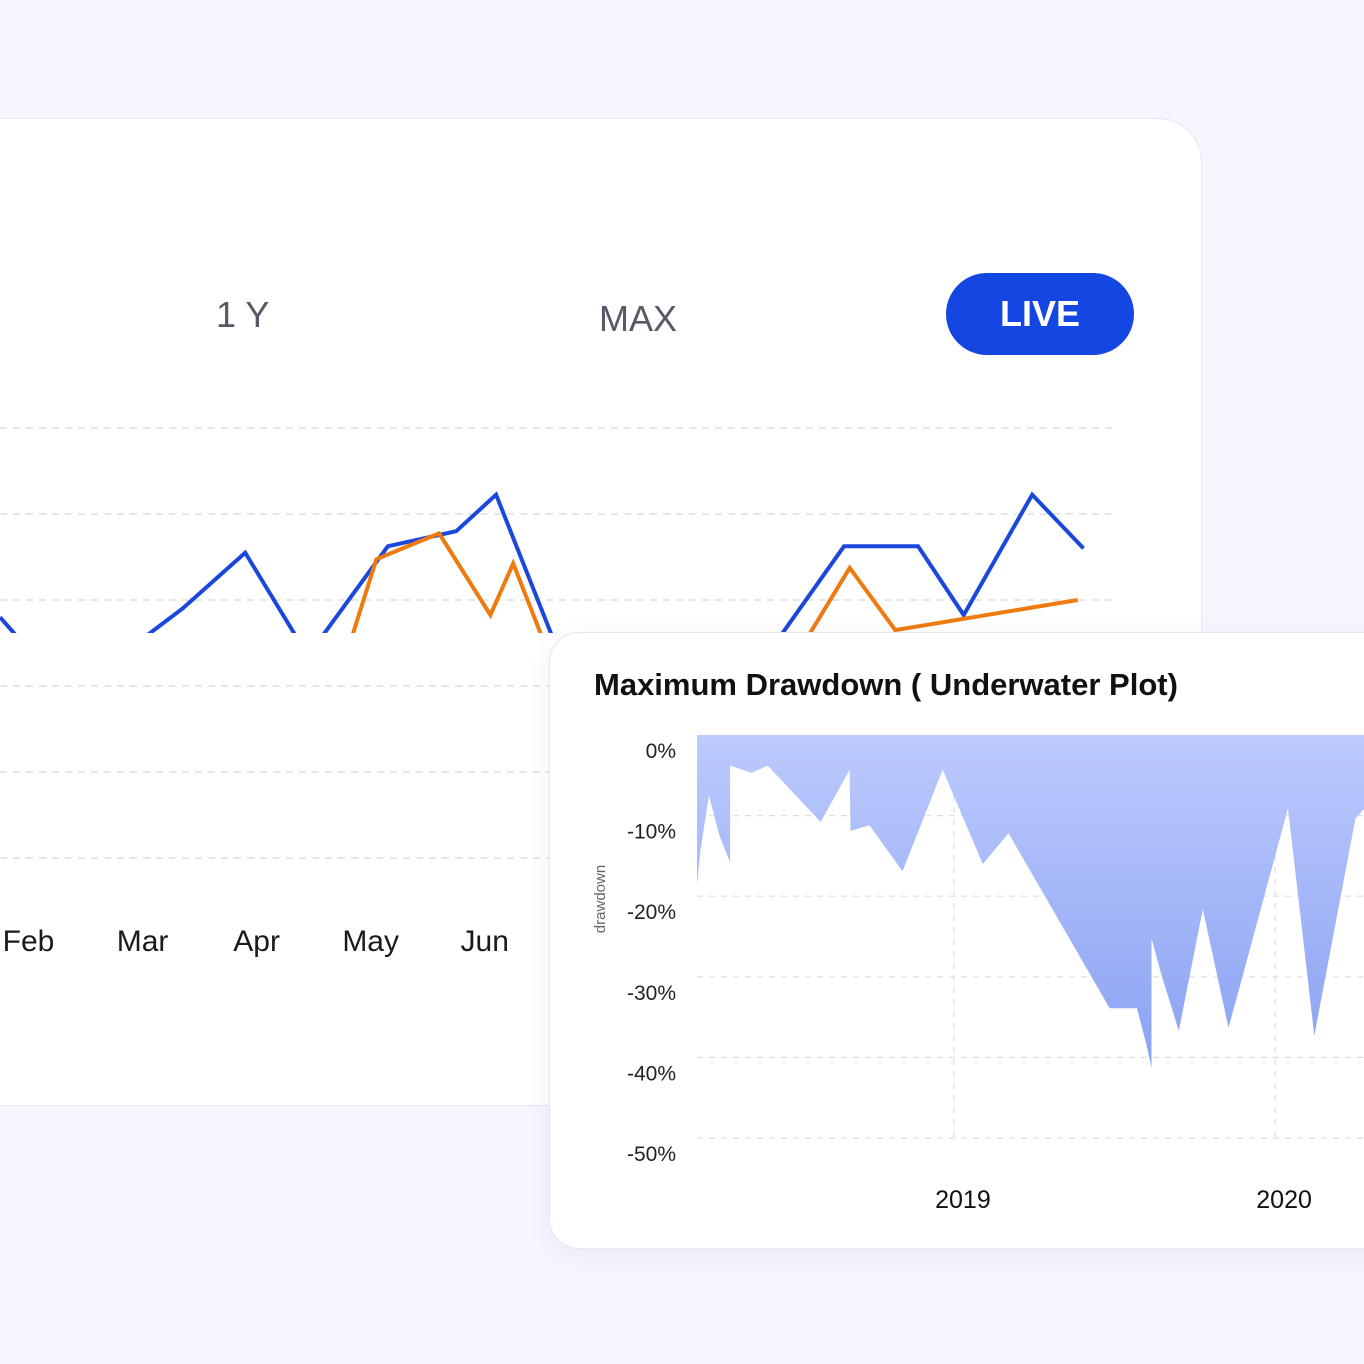 The width and height of the screenshot is (1364, 1364). What do you see at coordinates (600, 899) in the screenshot?
I see `y-axis-label: drawdown` at bounding box center [600, 899].